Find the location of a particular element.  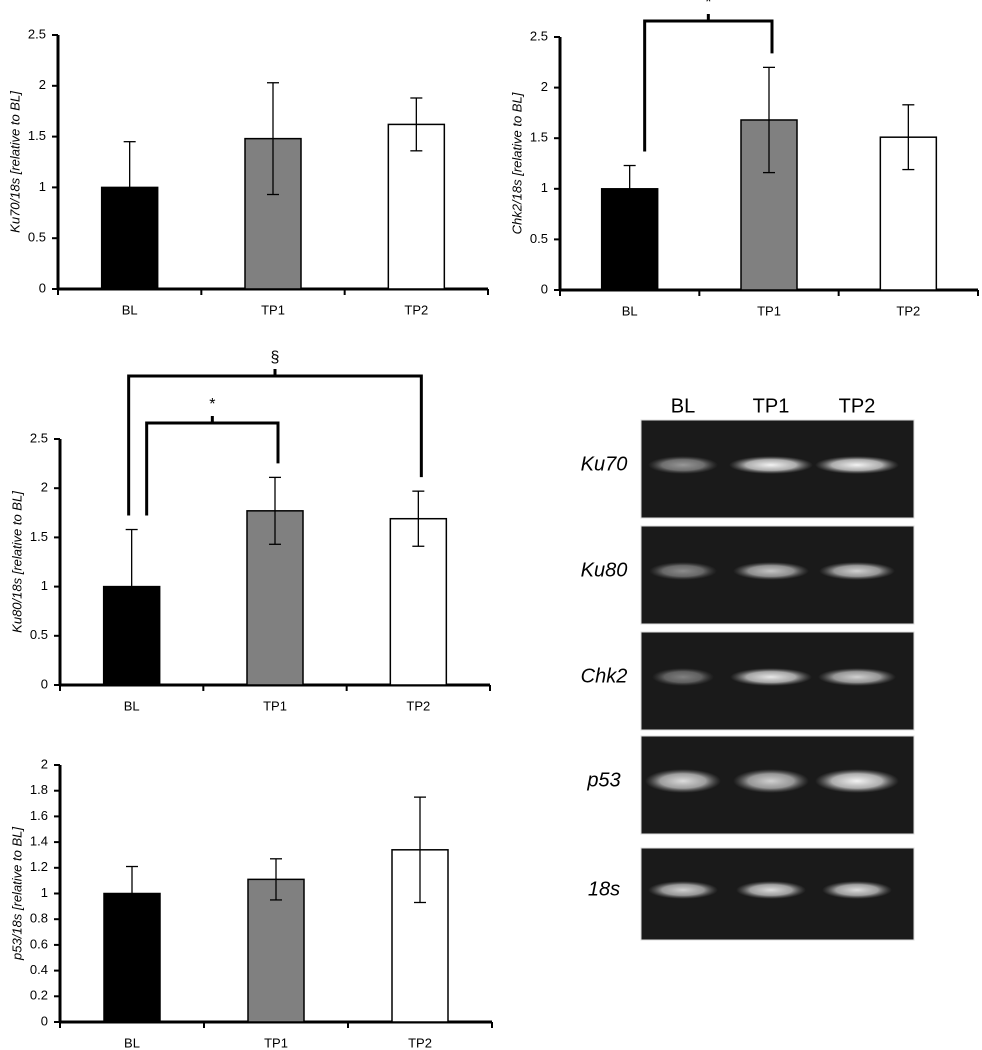

y-axis-label: Ku70/18s [relative to BL] is located at coordinates (14, 162).